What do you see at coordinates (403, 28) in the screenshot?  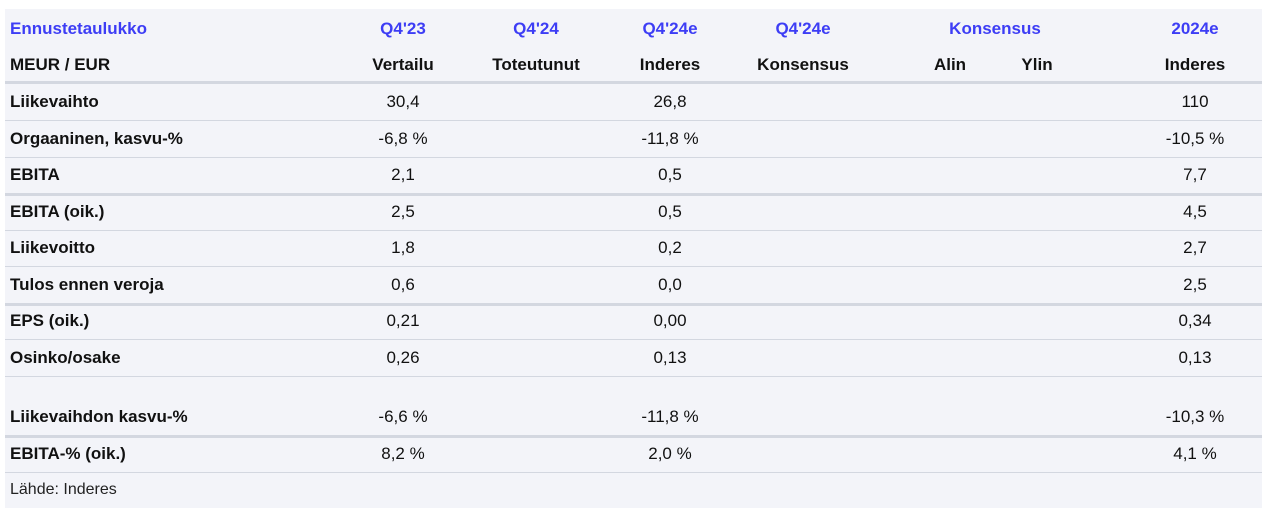 I see `col-q423: Q4'23` at bounding box center [403, 28].